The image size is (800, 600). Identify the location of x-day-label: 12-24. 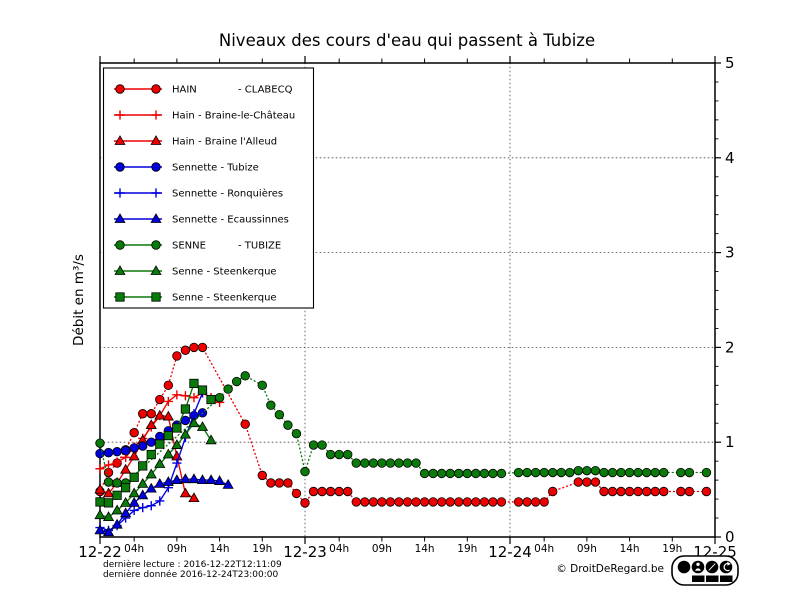
(510, 552).